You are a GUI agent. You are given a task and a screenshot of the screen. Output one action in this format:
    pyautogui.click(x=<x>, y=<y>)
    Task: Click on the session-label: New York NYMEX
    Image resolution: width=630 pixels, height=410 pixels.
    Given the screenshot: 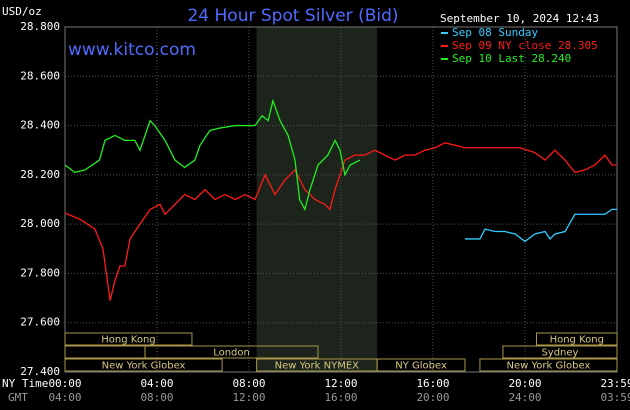 What is the action you would take?
    pyautogui.click(x=317, y=366)
    